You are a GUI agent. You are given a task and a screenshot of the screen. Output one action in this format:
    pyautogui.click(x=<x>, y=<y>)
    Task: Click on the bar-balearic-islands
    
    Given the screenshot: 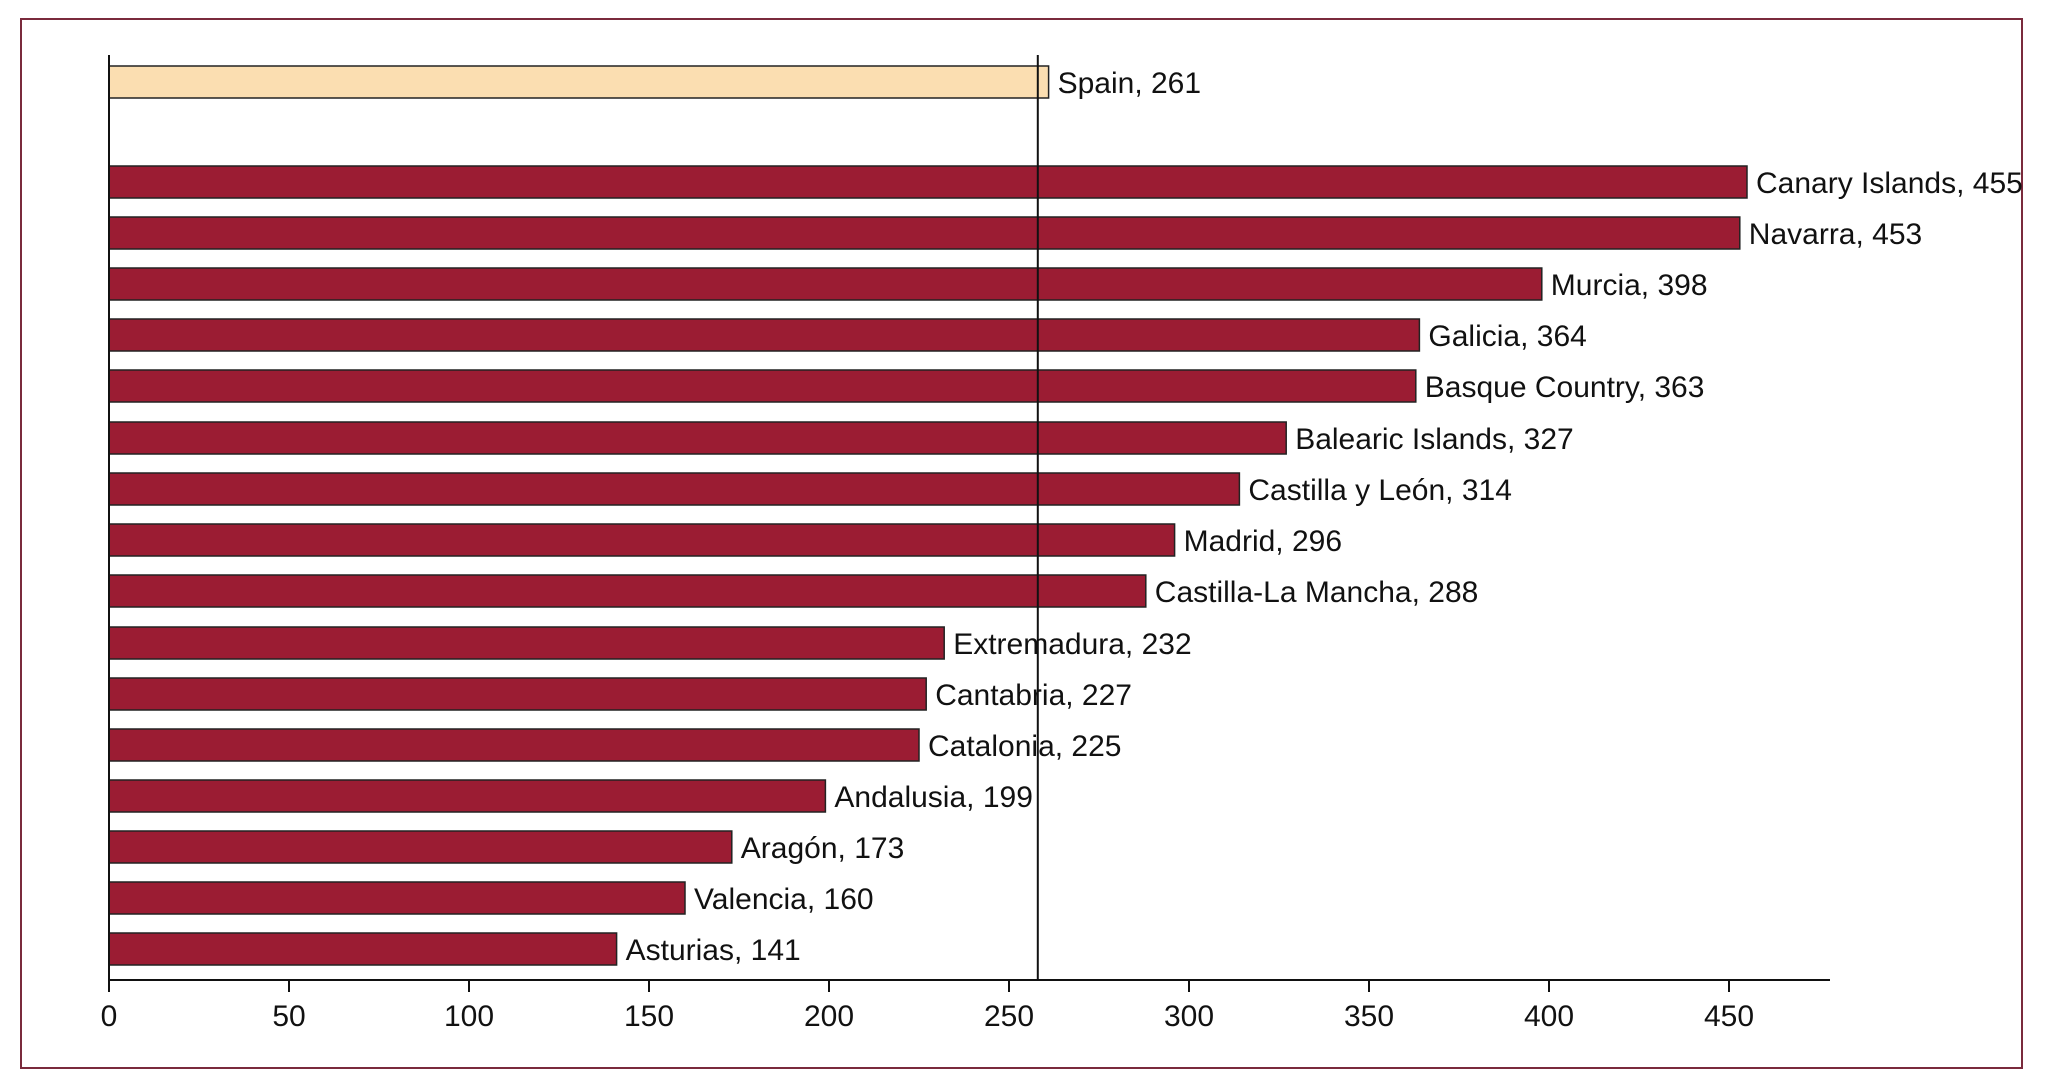 What is the action you would take?
    pyautogui.click(x=697, y=438)
    